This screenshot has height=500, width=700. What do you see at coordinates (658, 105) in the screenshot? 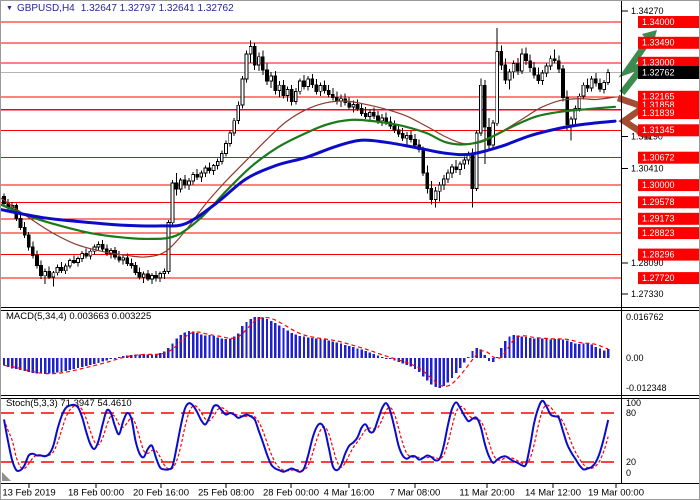
I see `price-level-label: 1.31858` at bounding box center [658, 105].